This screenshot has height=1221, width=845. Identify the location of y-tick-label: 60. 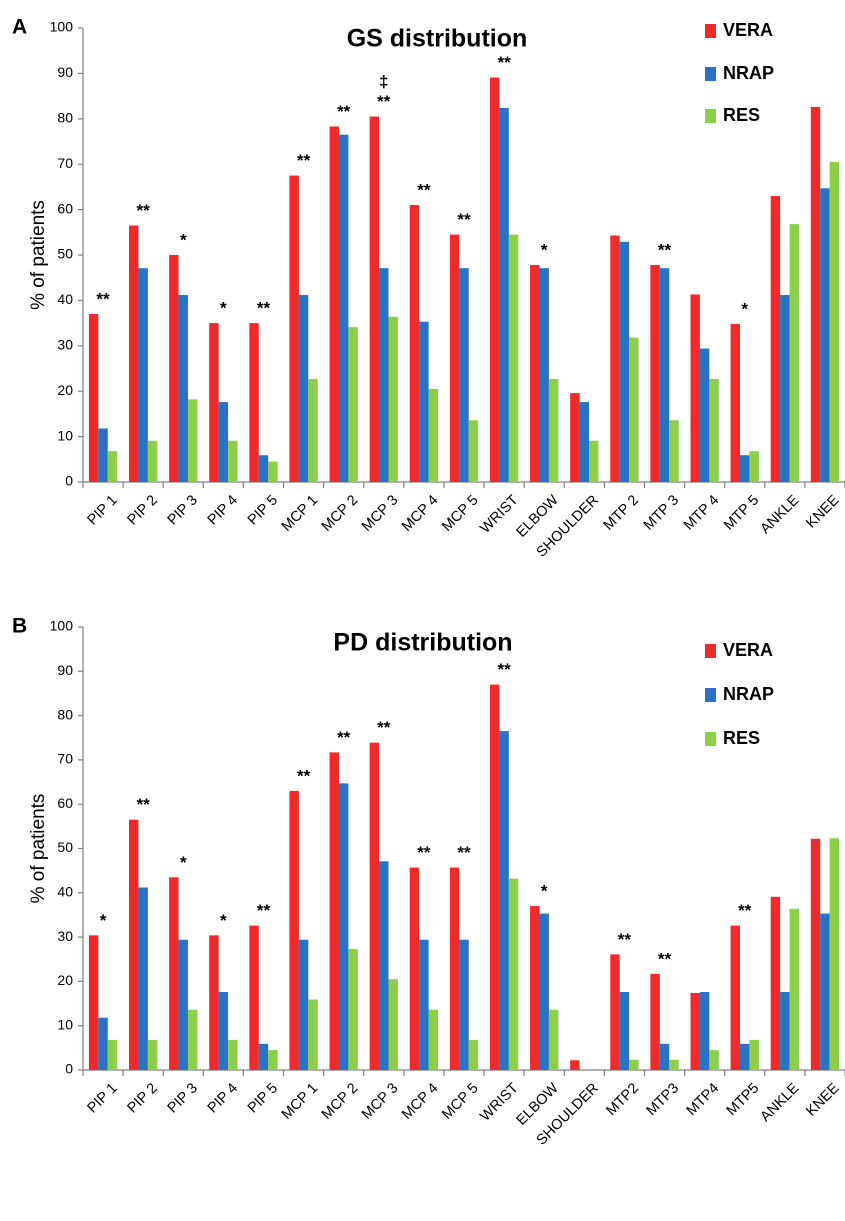
(65, 803).